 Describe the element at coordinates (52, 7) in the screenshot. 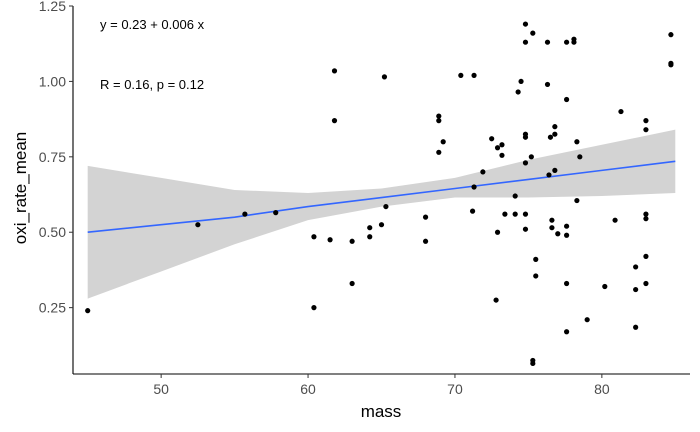

I see `y-tick-label: 1.25` at that location.